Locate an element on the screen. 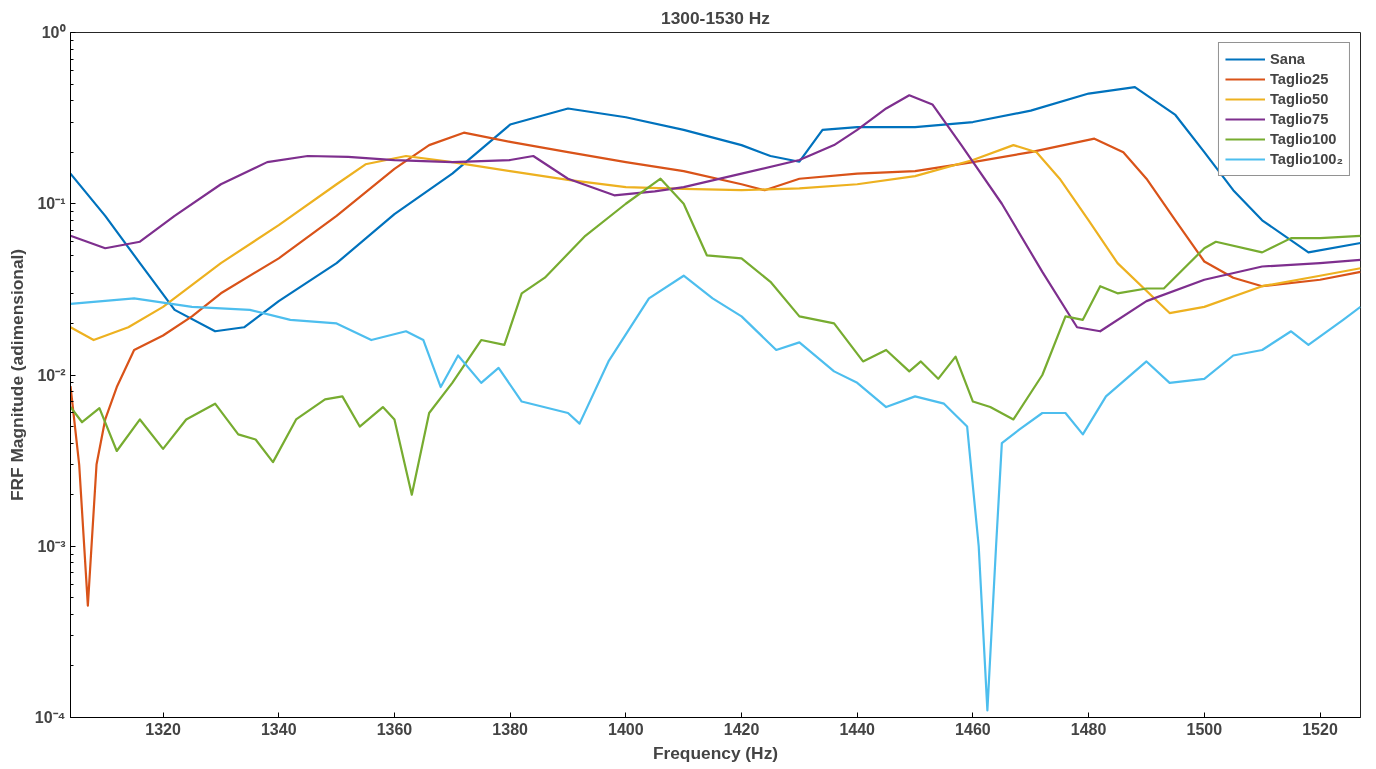 Image resolution: width=1376 pixels, height=769 pixels. y-axis-title: FRF Magnitude (adimensional) is located at coordinates (16, 375).